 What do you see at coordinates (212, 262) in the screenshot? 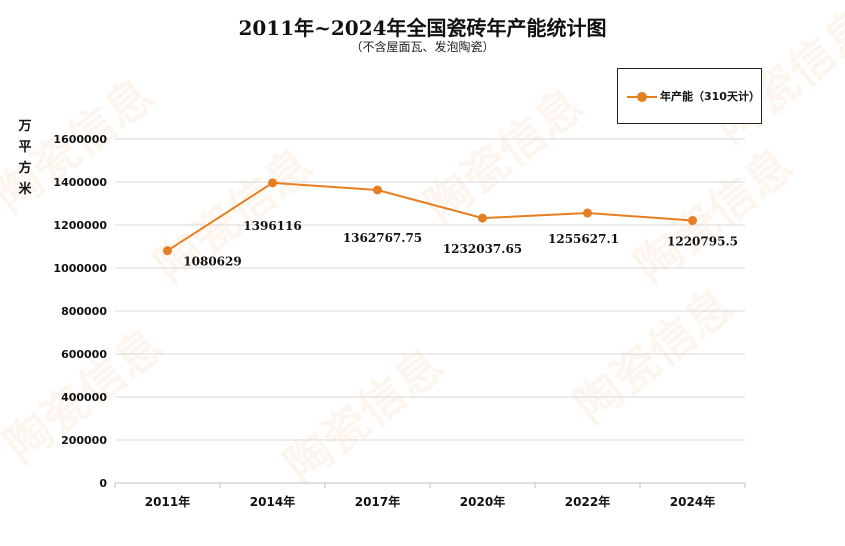
I see `data-label: 1080629` at bounding box center [212, 262].